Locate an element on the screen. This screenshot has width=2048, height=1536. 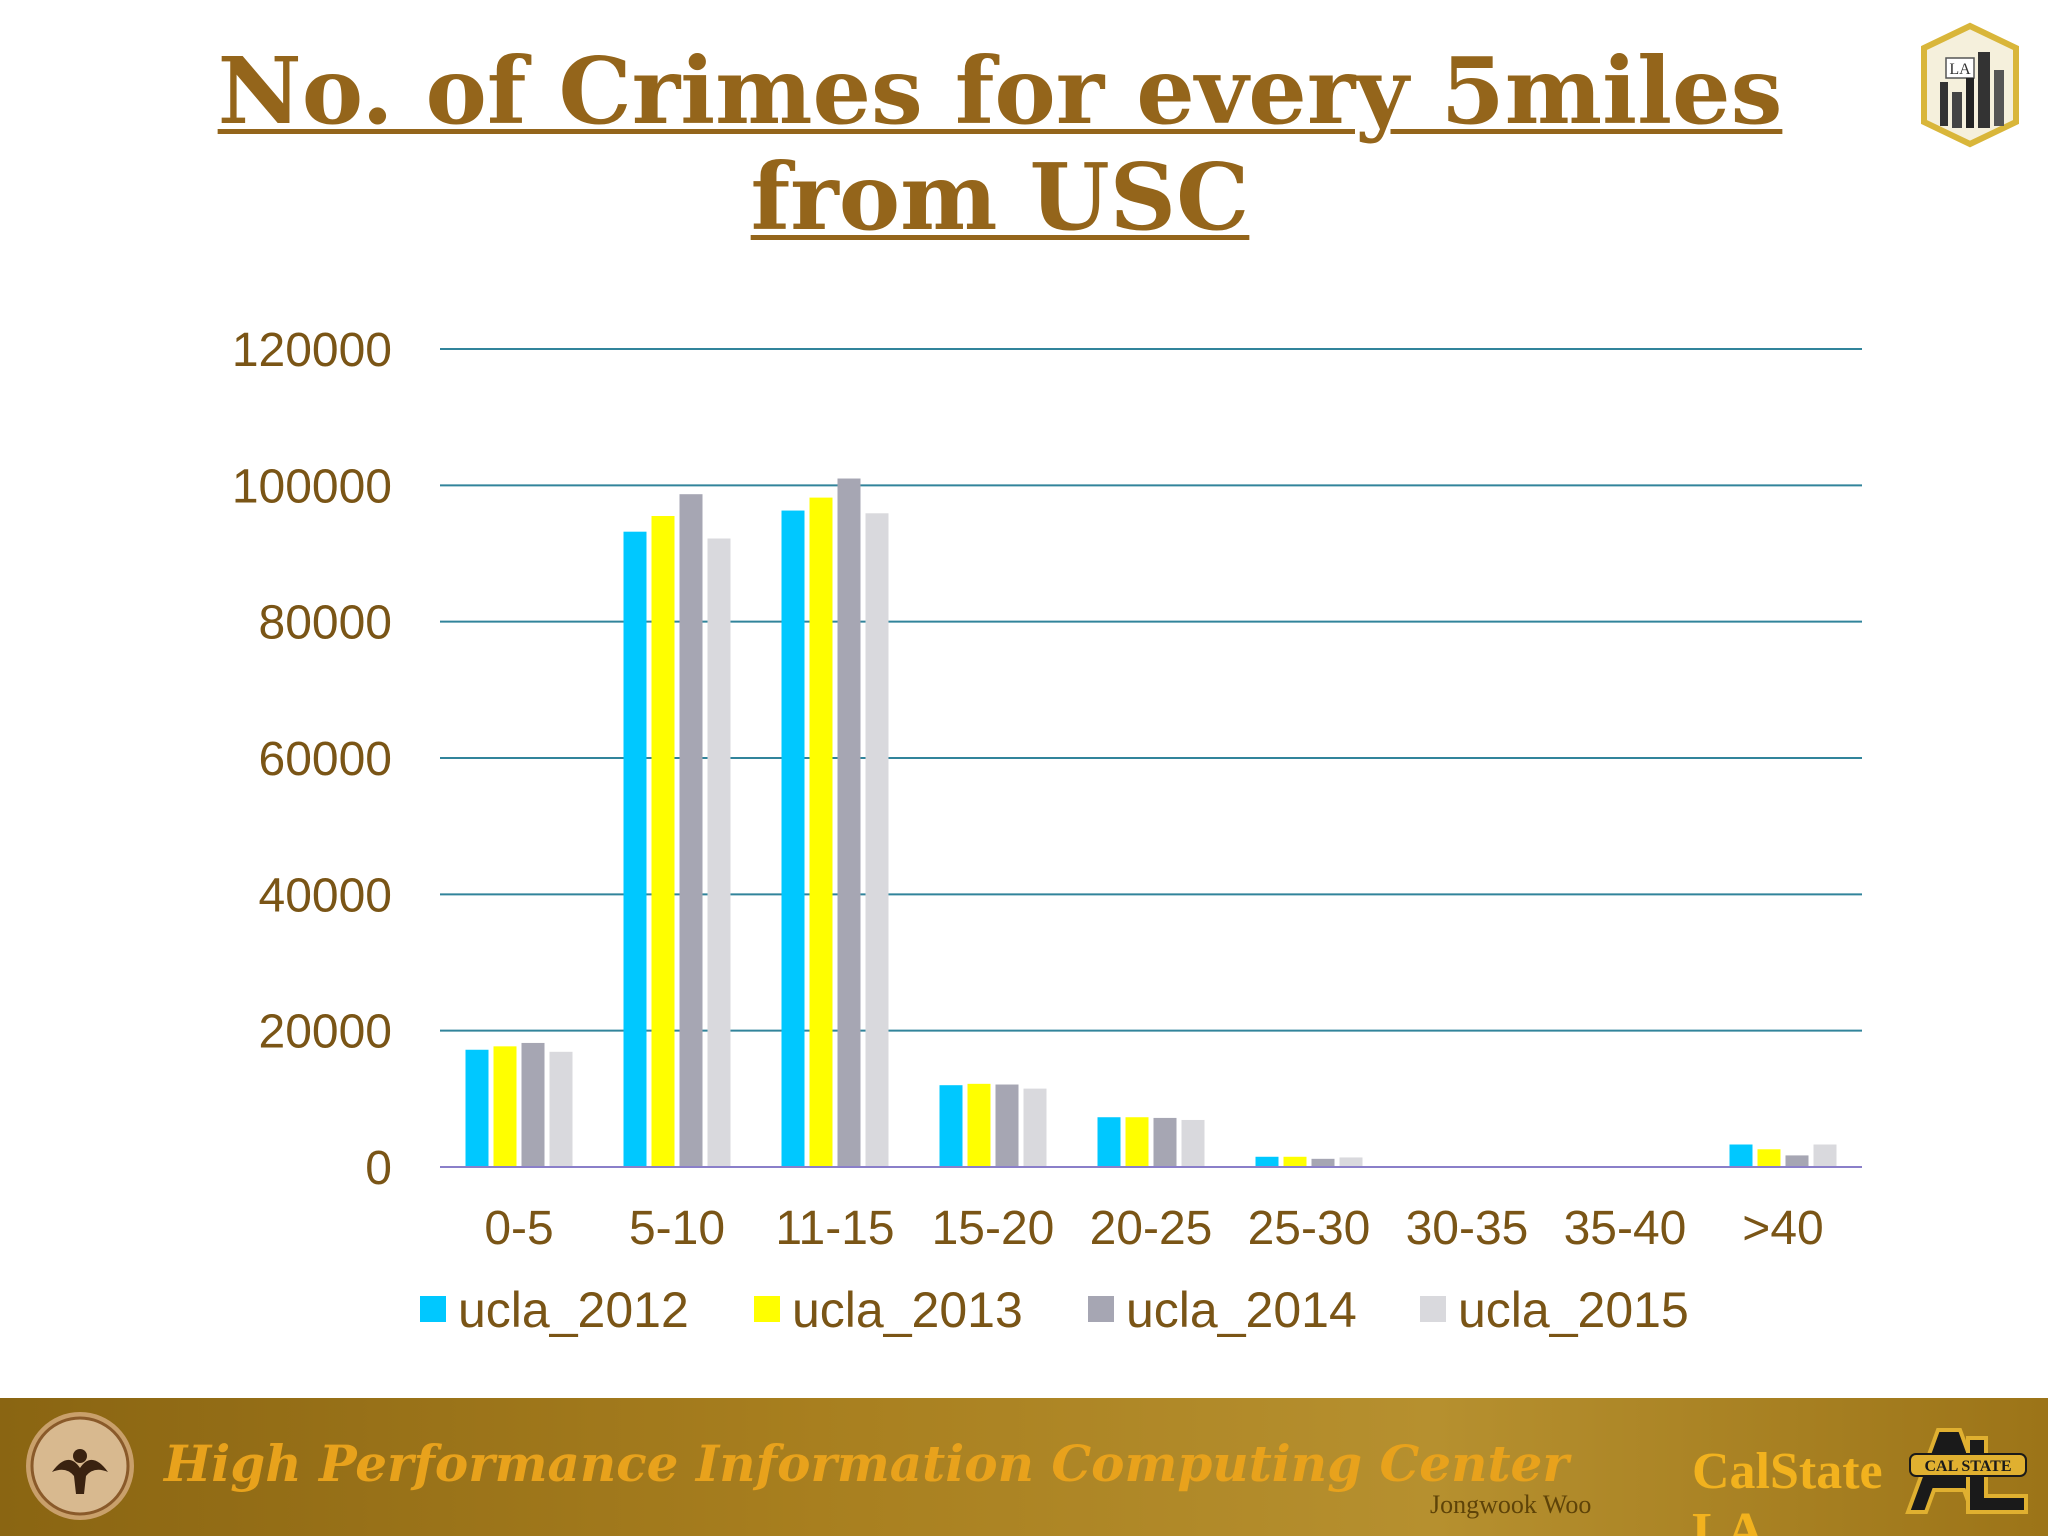
legend-swatch-ucla_2012 is located at coordinates (433, 1309).